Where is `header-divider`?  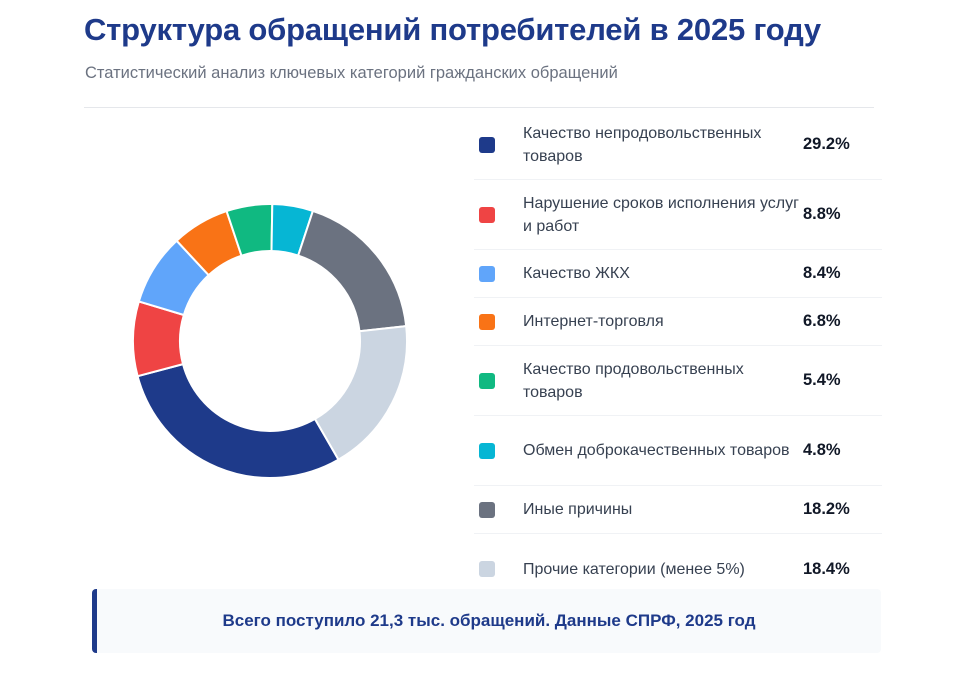 header-divider is located at coordinates (479, 107).